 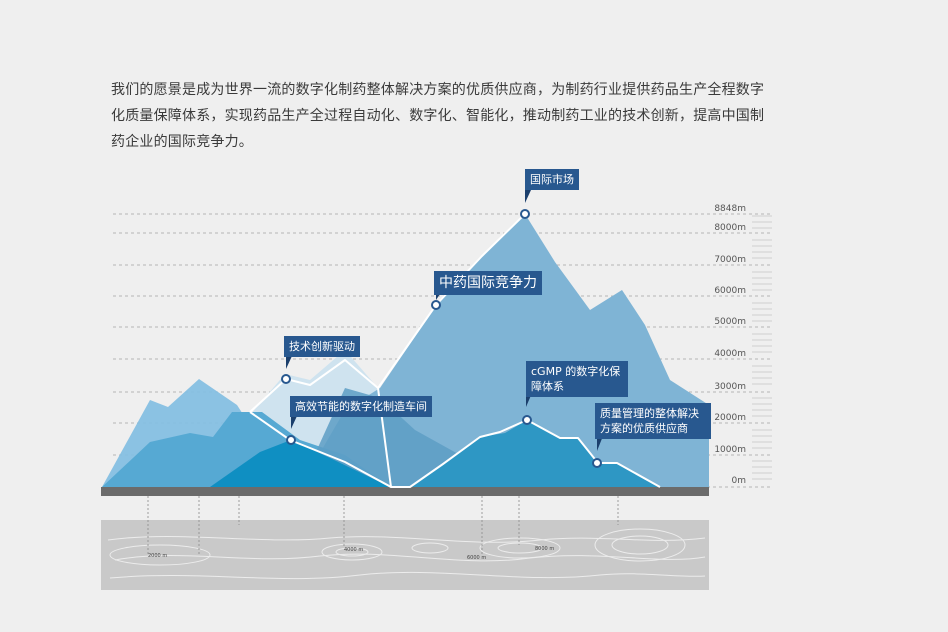 I want to click on altitude-label: 7000m, so click(x=730, y=260).